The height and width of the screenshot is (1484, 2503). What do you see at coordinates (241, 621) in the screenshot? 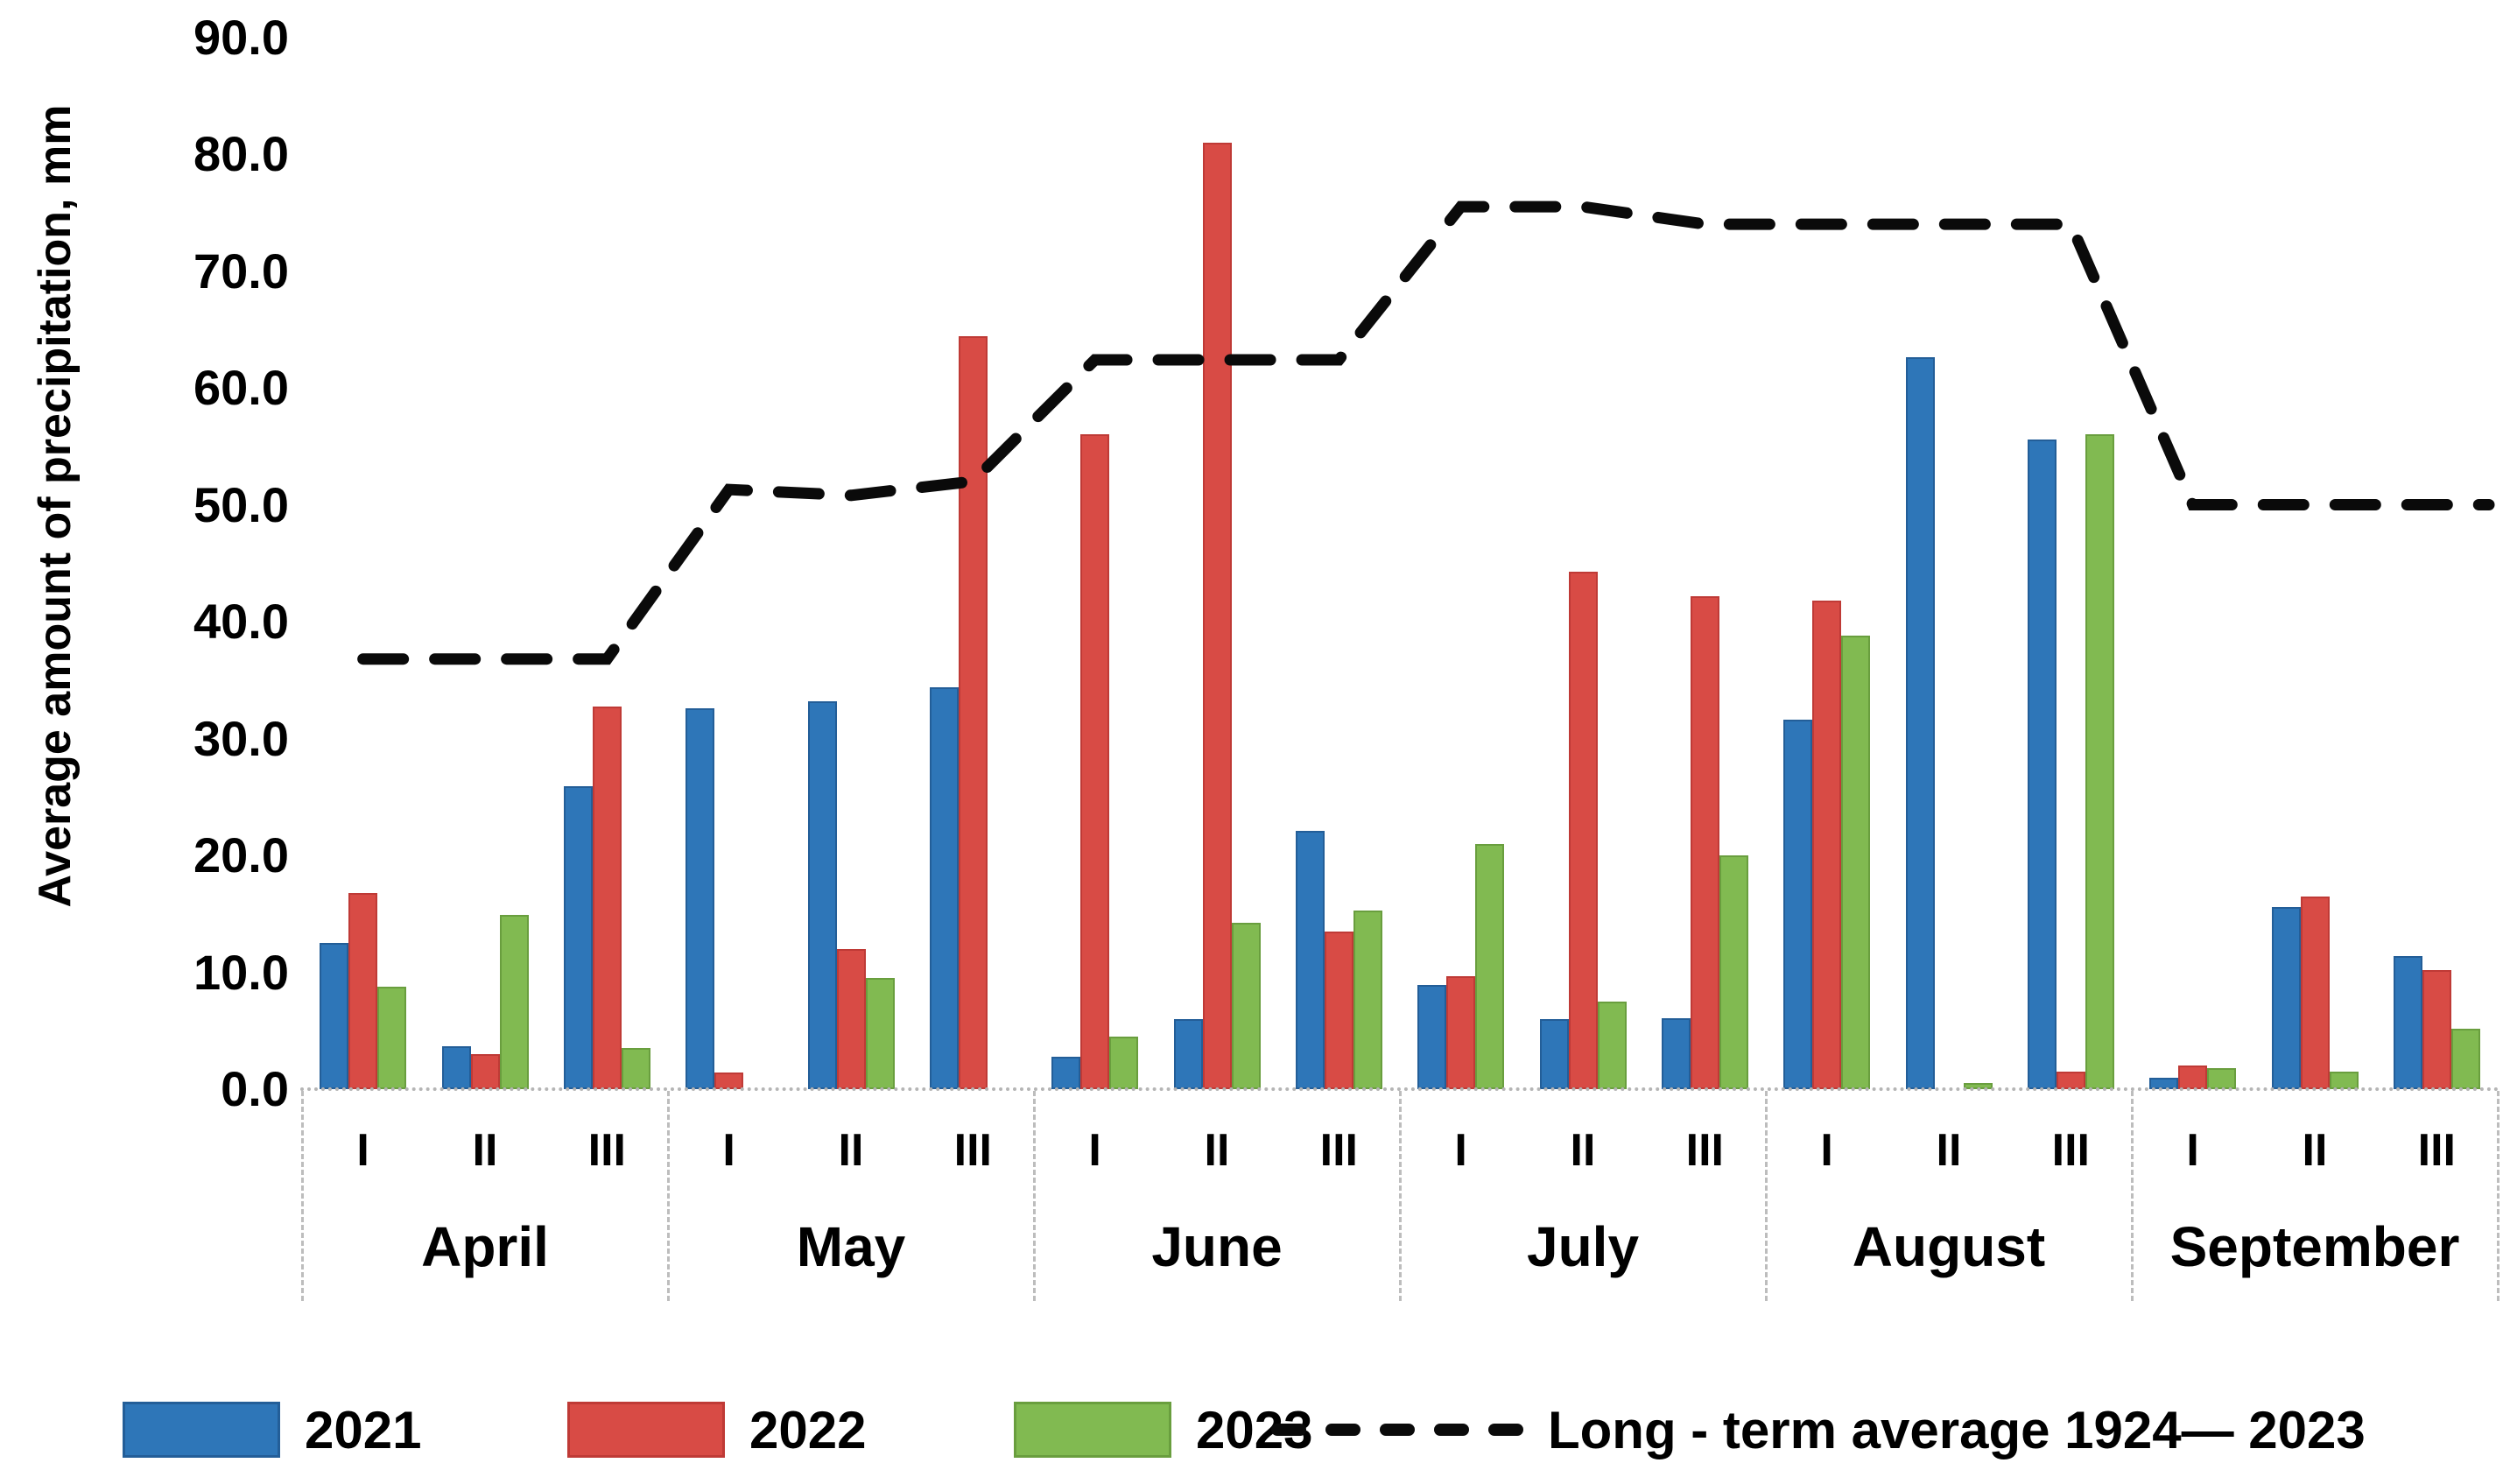
I see `y-tick-label: 40.0` at bounding box center [241, 621].